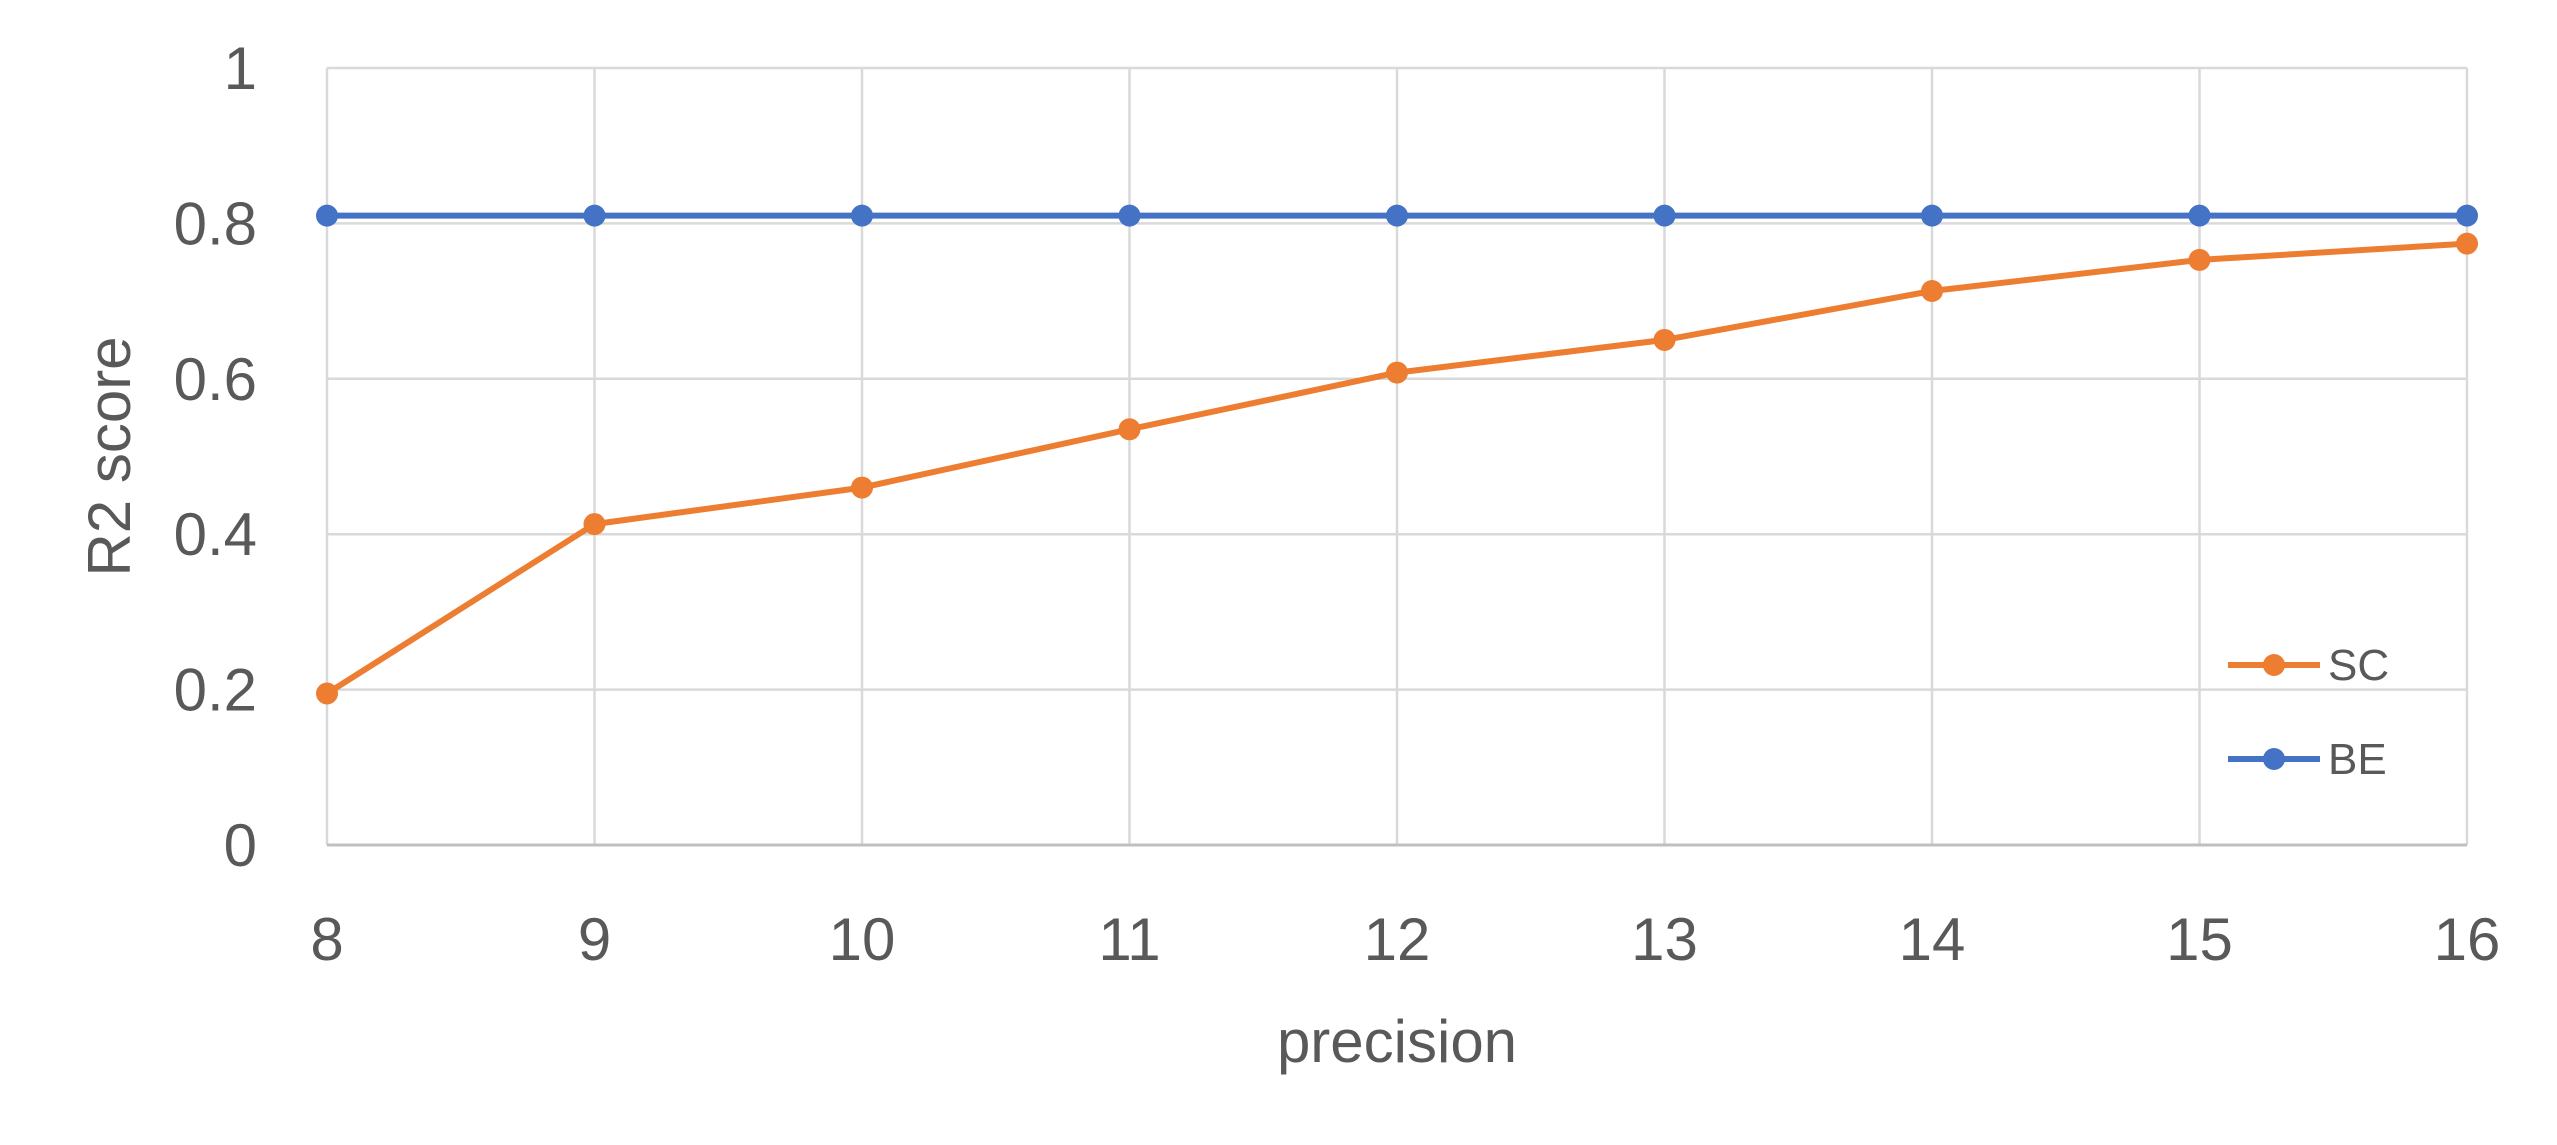  What do you see at coordinates (215, 690) in the screenshot?
I see `y-tick-label: 0.2` at bounding box center [215, 690].